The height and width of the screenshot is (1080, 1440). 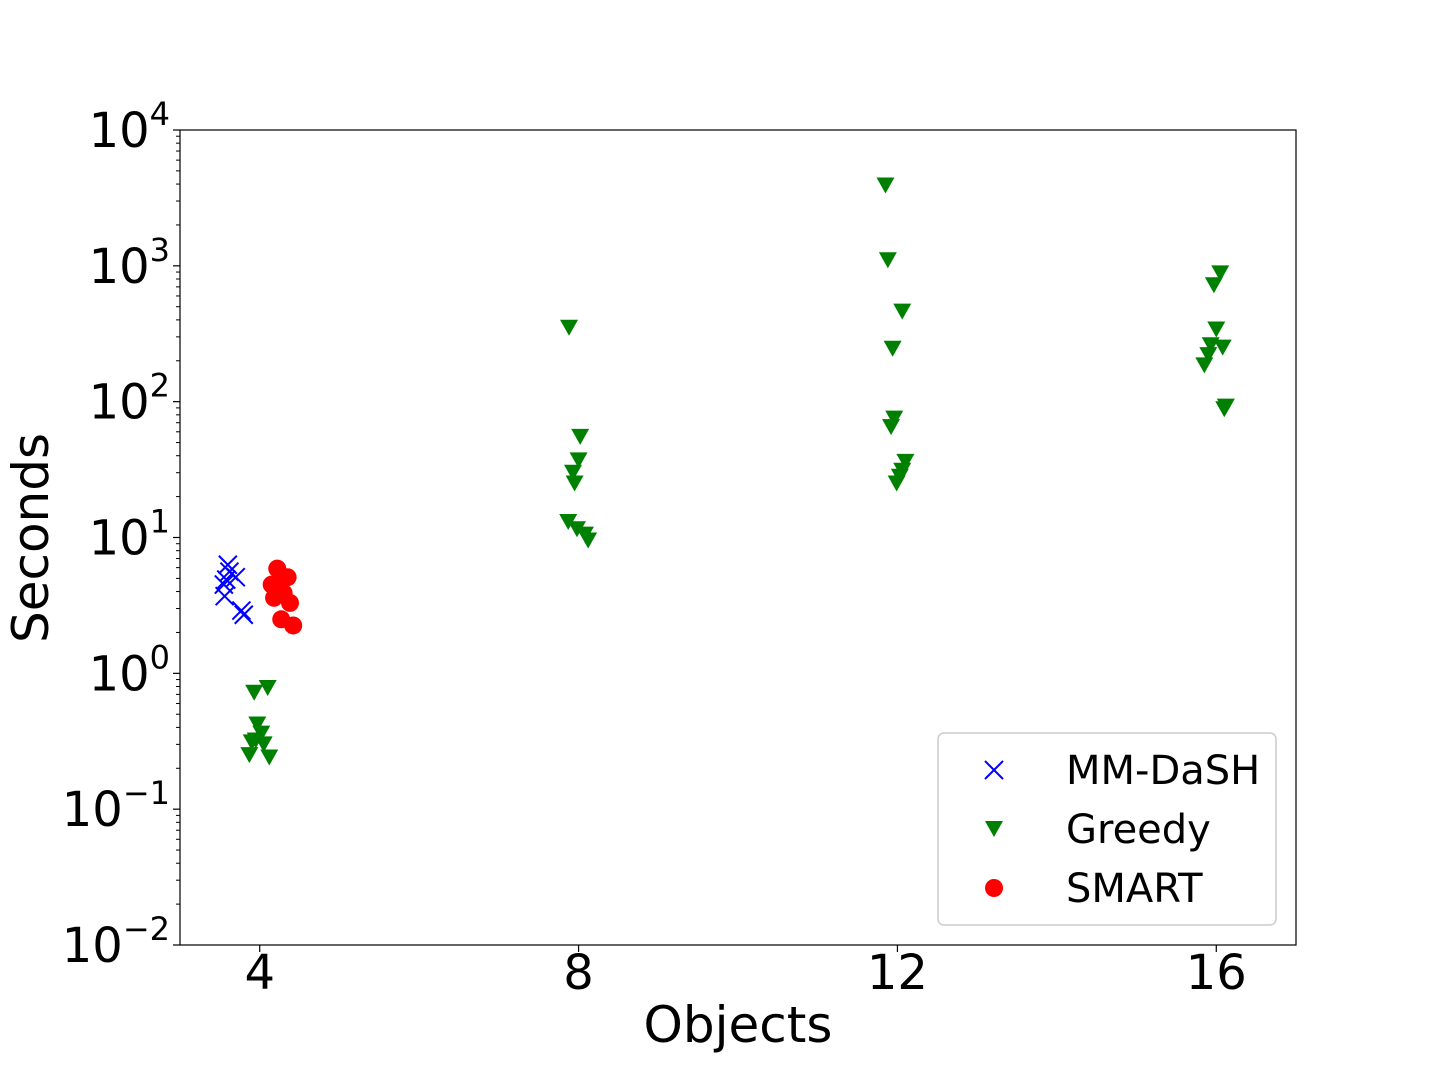 What do you see at coordinates (578, 973) in the screenshot?
I see `x-tick-label: 8` at bounding box center [578, 973].